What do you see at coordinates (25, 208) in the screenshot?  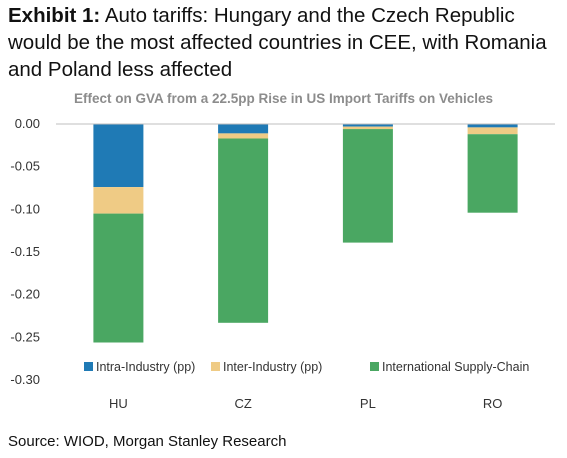 I see `y-tick-label: -0.10` at bounding box center [25, 208].